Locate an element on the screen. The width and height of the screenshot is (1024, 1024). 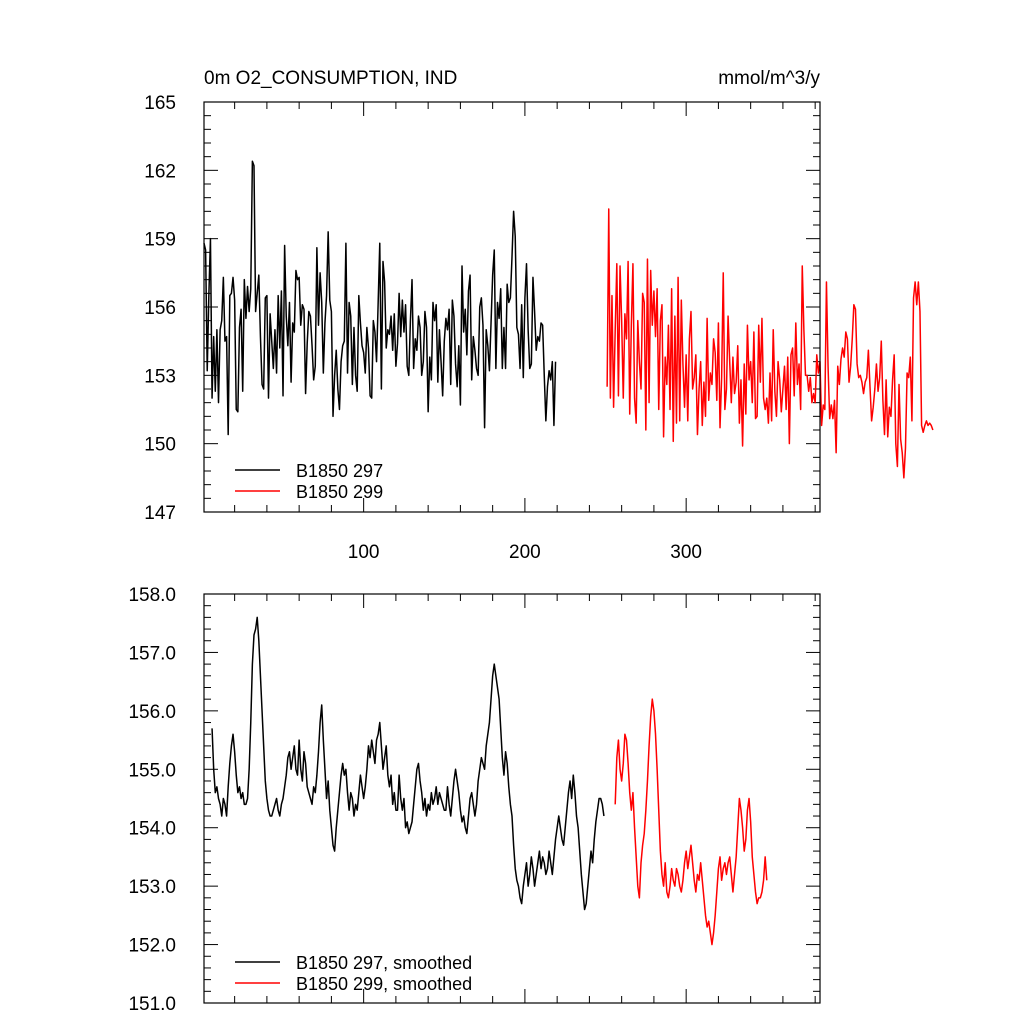
top-x-tick-label: 100 is located at coordinates (364, 552).